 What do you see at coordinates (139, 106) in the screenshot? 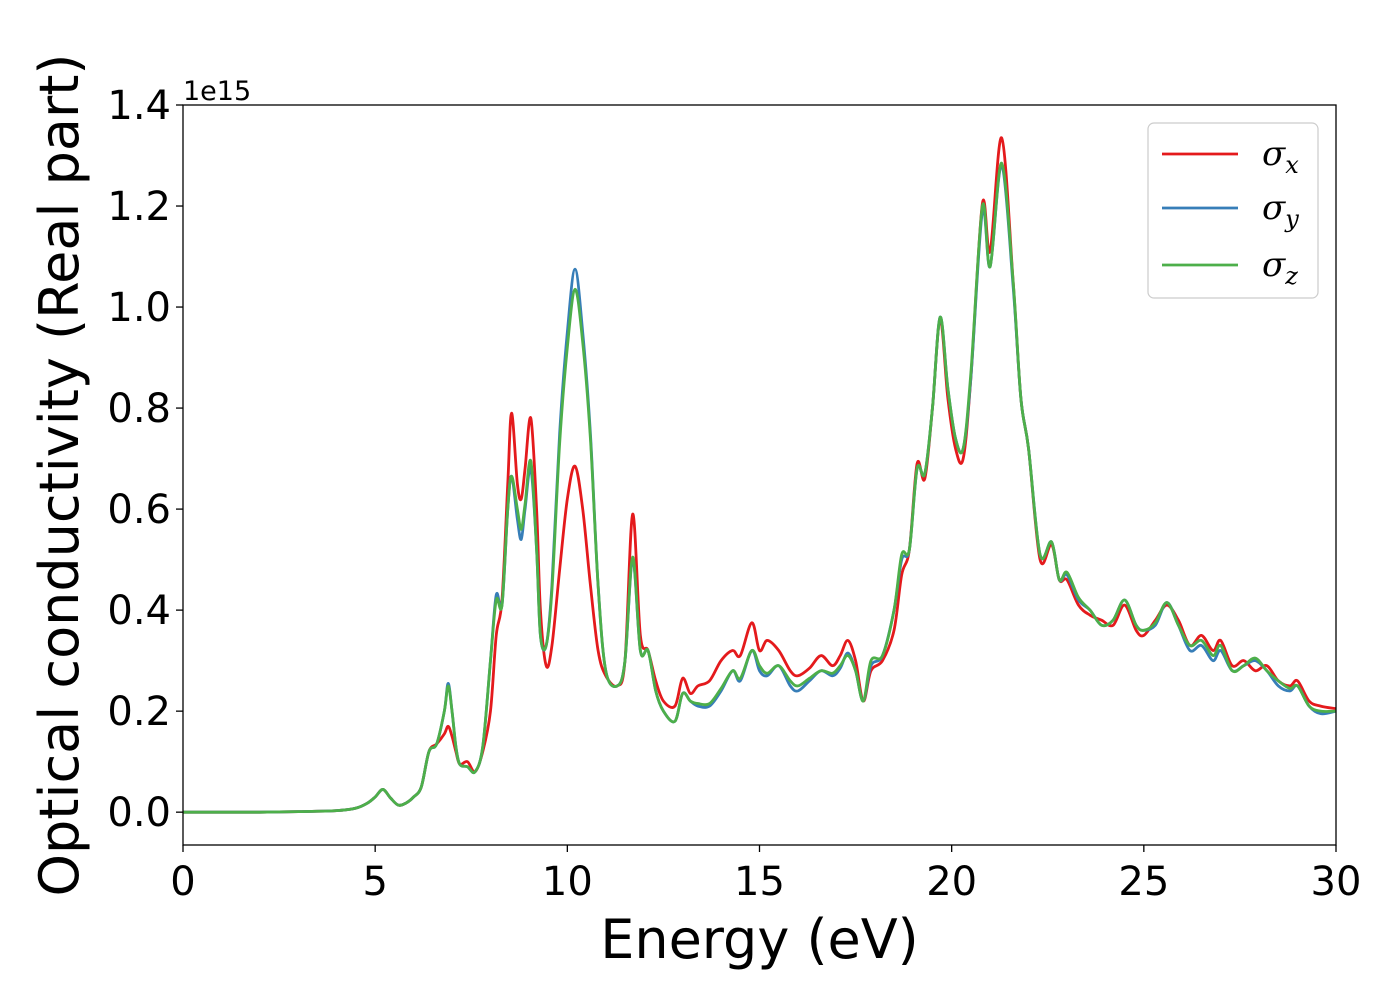
I see `y-tick-label: 1.4` at bounding box center [139, 106].